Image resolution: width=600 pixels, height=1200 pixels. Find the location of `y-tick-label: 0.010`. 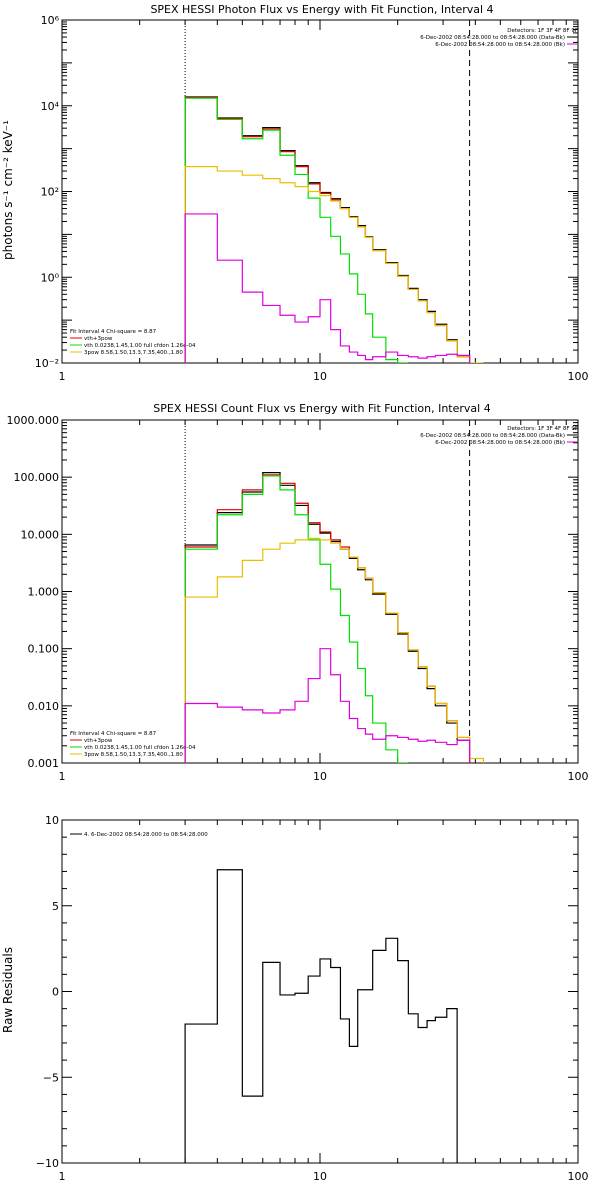

y-tick-label: 0.010 is located at coordinates (44, 706).